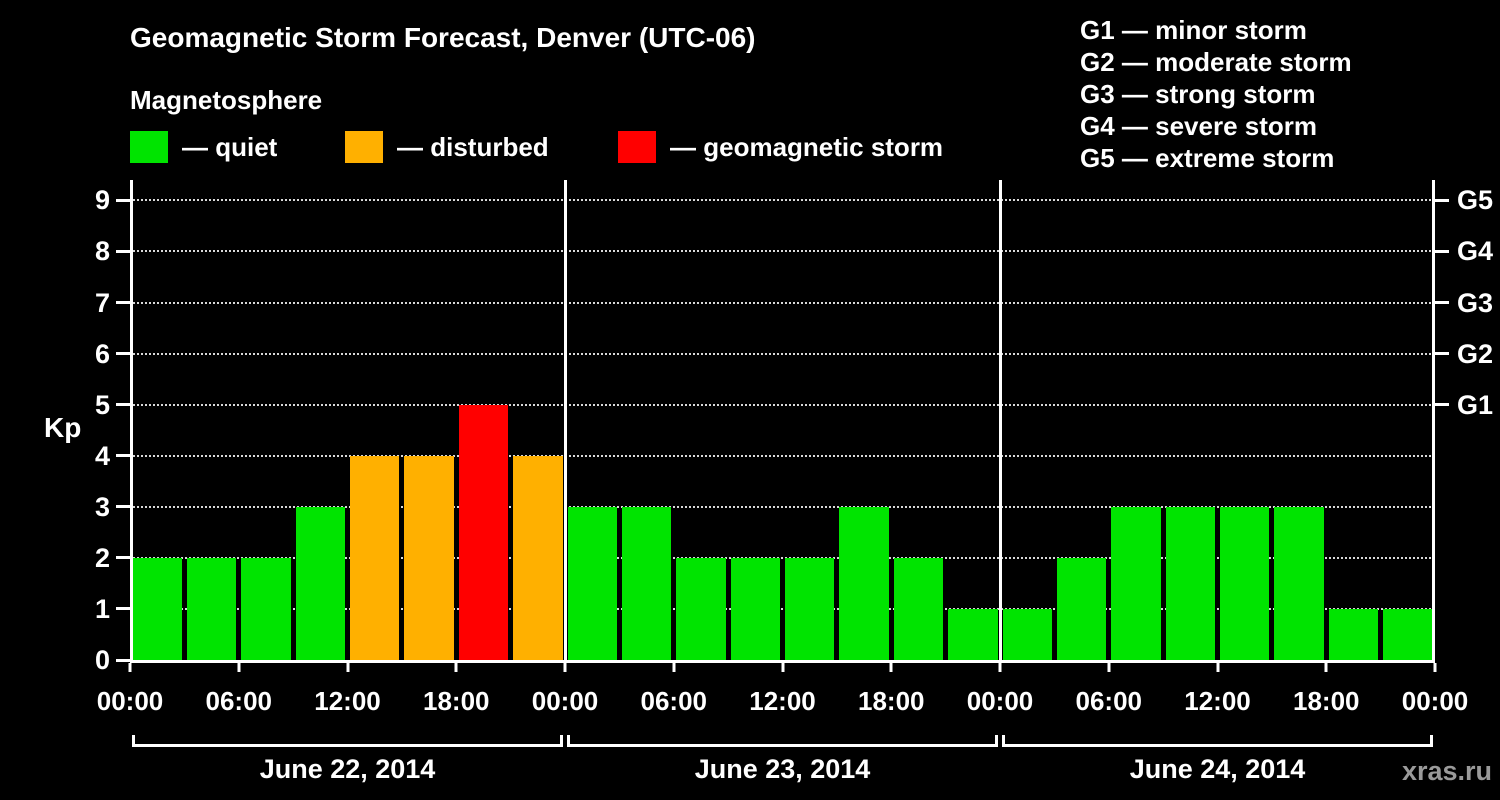 The height and width of the screenshot is (800, 1500). I want to click on g-axis-tick-label: G2, so click(1475, 353).